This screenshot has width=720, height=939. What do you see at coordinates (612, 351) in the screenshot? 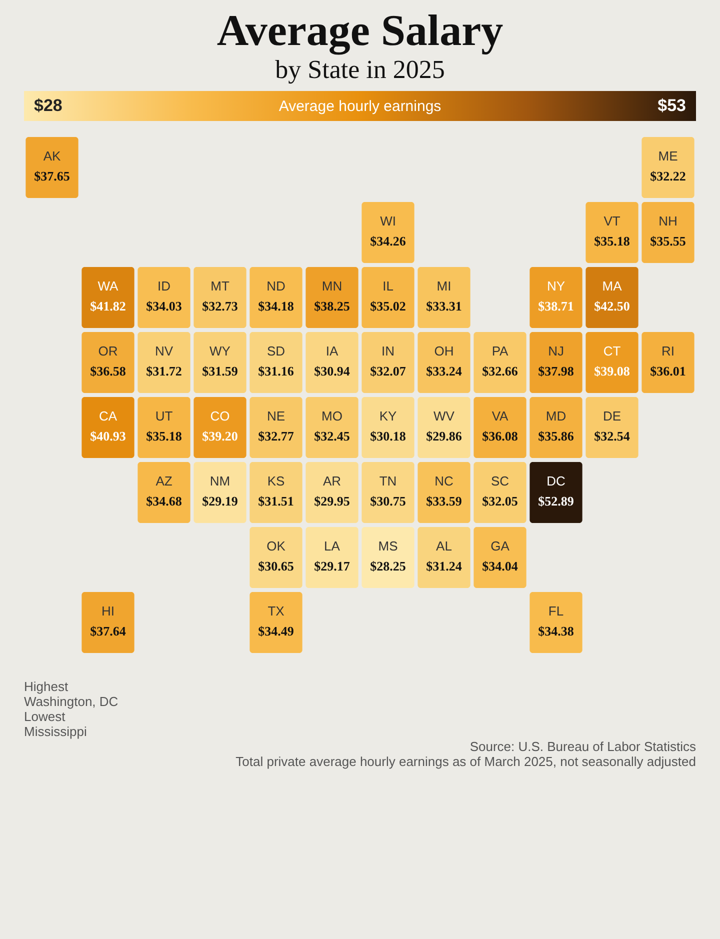
I see `category-label: CT` at bounding box center [612, 351].